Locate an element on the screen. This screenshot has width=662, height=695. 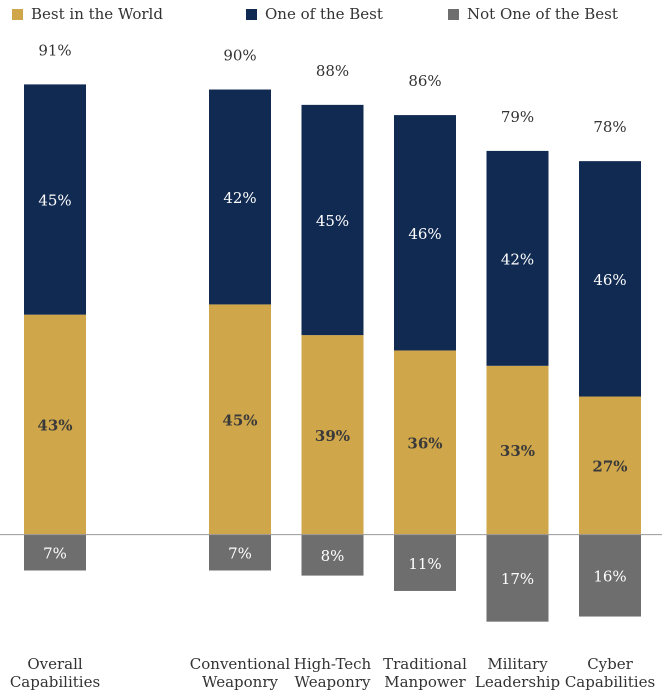
value-label: 8% is located at coordinates (333, 556).